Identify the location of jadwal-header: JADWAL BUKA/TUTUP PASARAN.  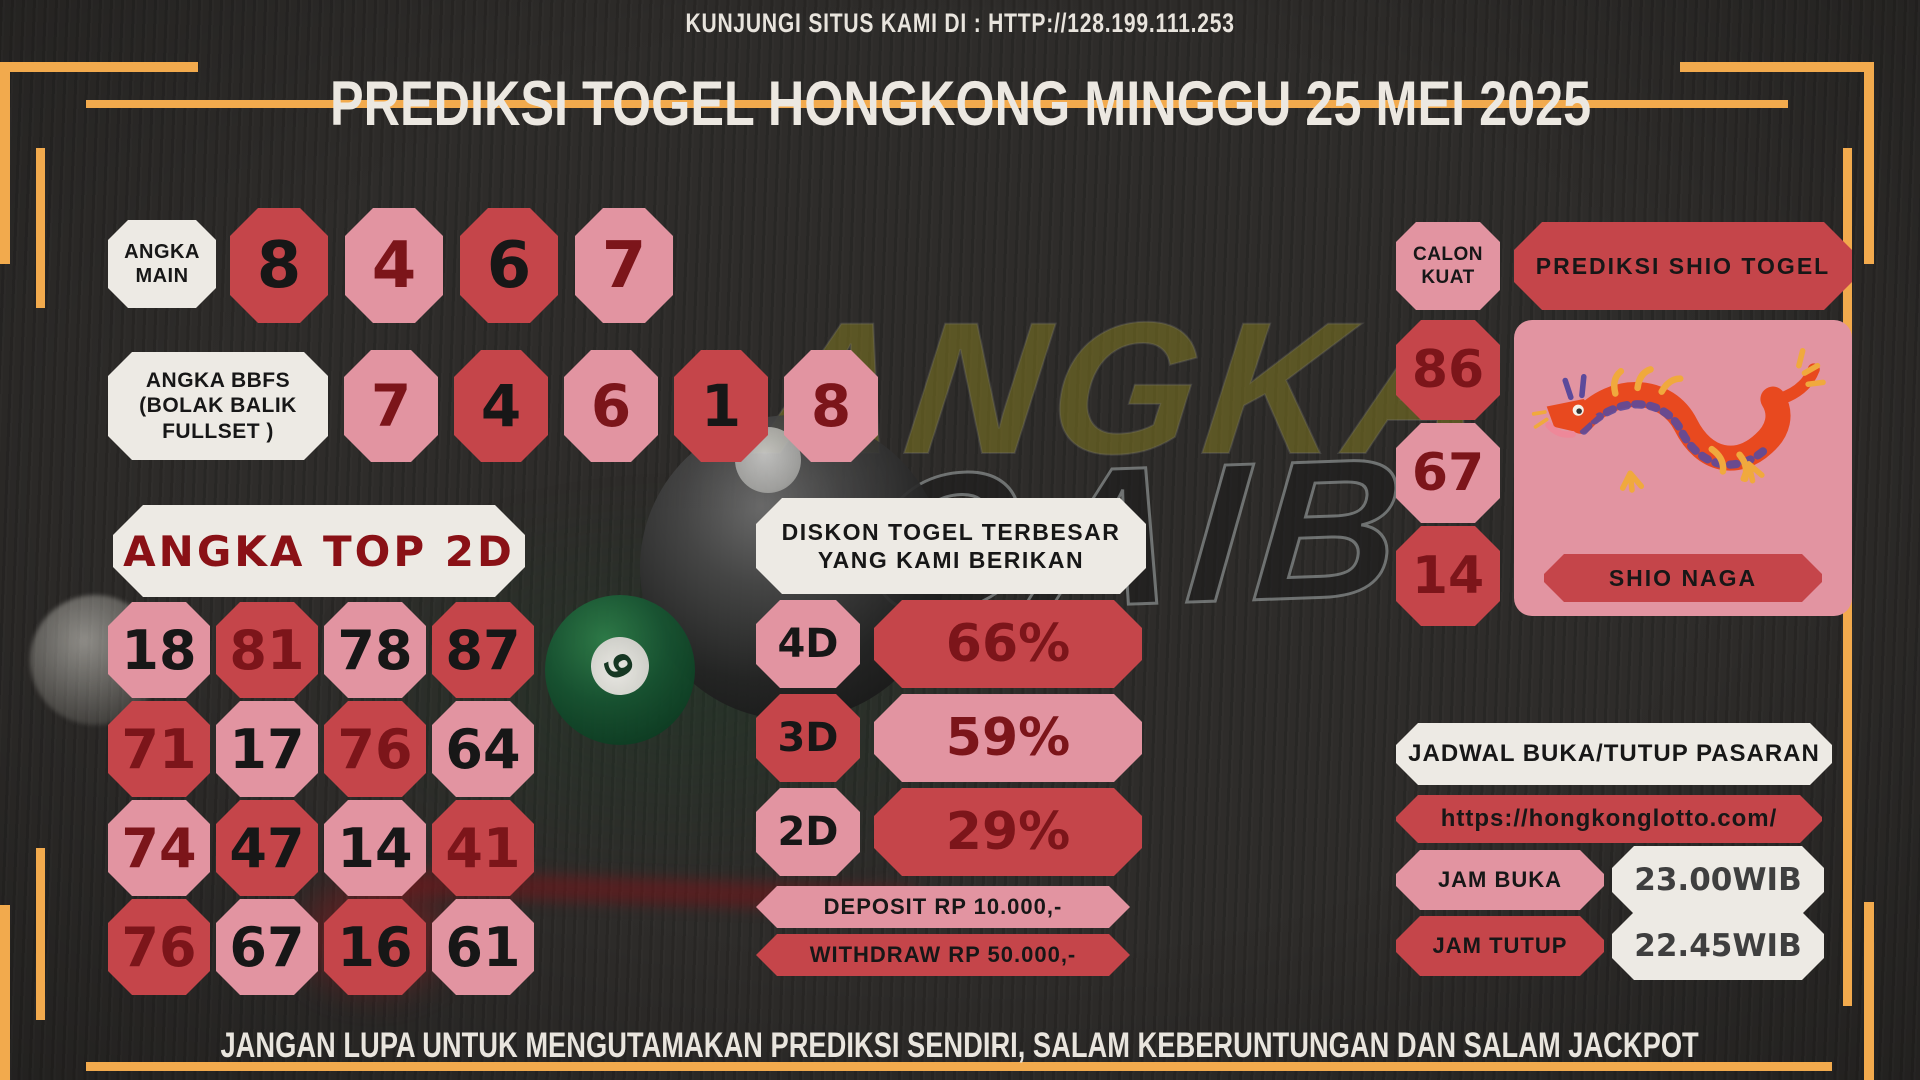
(1614, 754).